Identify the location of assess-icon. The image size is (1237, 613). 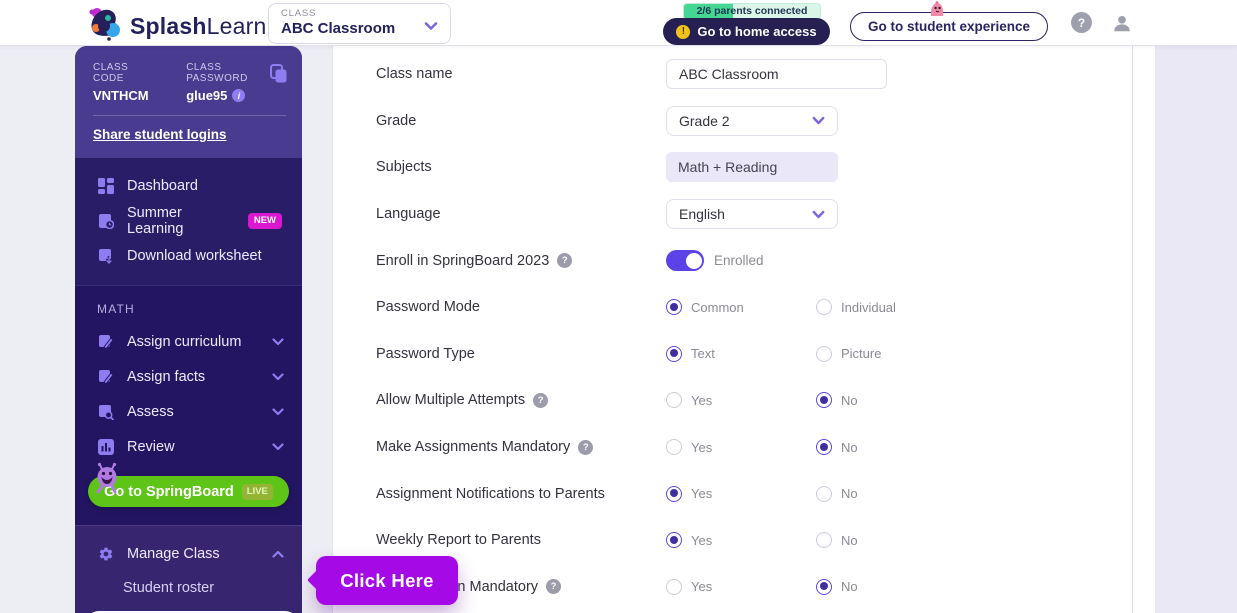
(105, 411).